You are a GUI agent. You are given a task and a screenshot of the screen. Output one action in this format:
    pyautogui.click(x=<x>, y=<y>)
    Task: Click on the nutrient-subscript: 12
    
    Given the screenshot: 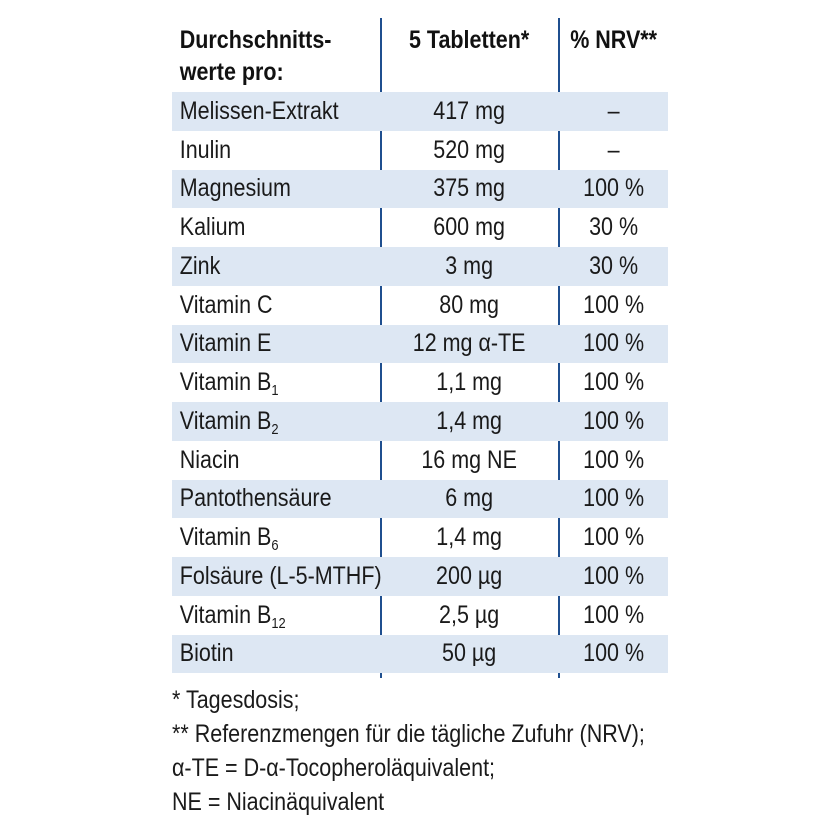 What is the action you would take?
    pyautogui.click(x=278, y=623)
    